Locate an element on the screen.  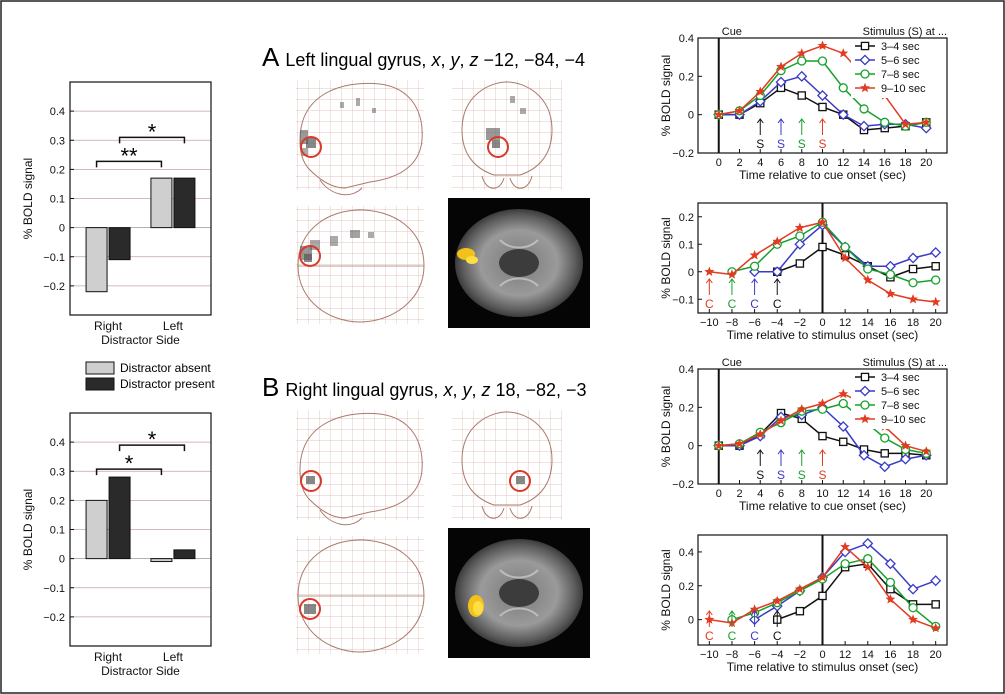
panel-a-title-text: Left lingual gyrus, is located at coordinates (358, 60).